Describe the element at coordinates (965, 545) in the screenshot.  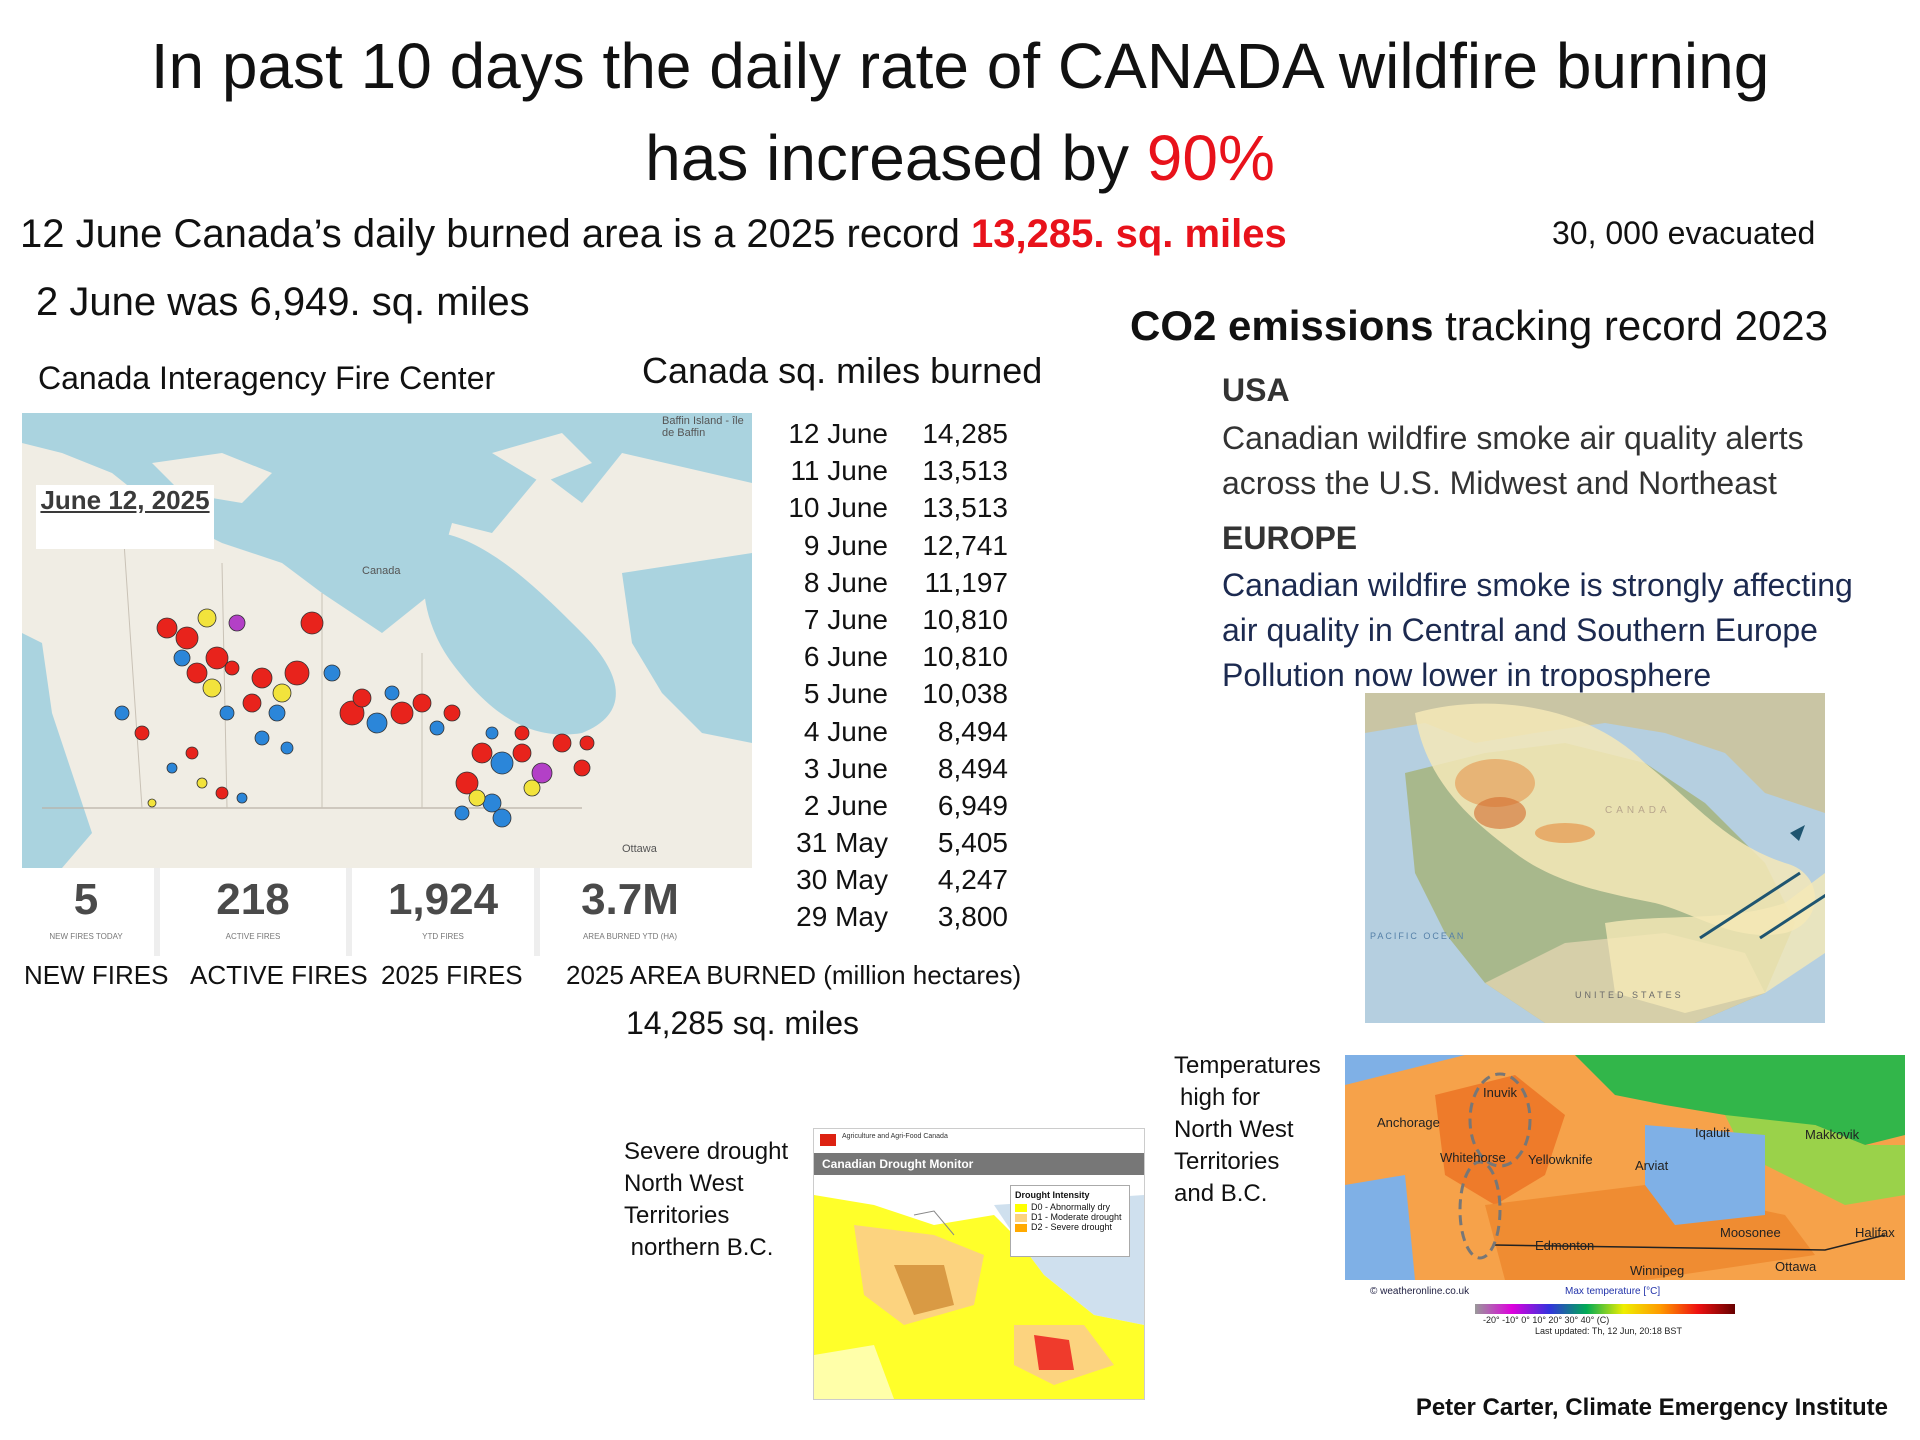
I see `burned-row-value: 12,741` at that location.